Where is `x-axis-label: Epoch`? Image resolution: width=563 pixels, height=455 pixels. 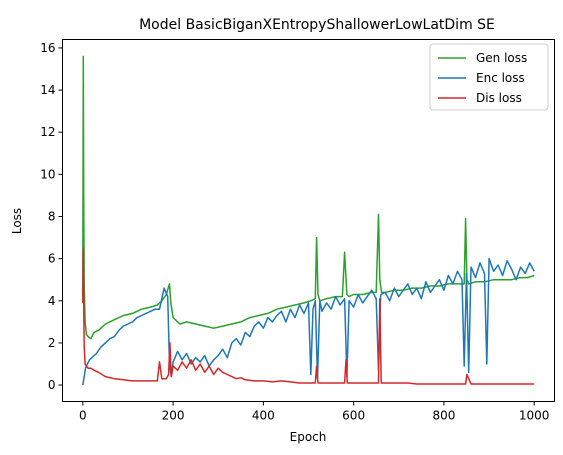
x-axis-label: Epoch is located at coordinates (308, 437).